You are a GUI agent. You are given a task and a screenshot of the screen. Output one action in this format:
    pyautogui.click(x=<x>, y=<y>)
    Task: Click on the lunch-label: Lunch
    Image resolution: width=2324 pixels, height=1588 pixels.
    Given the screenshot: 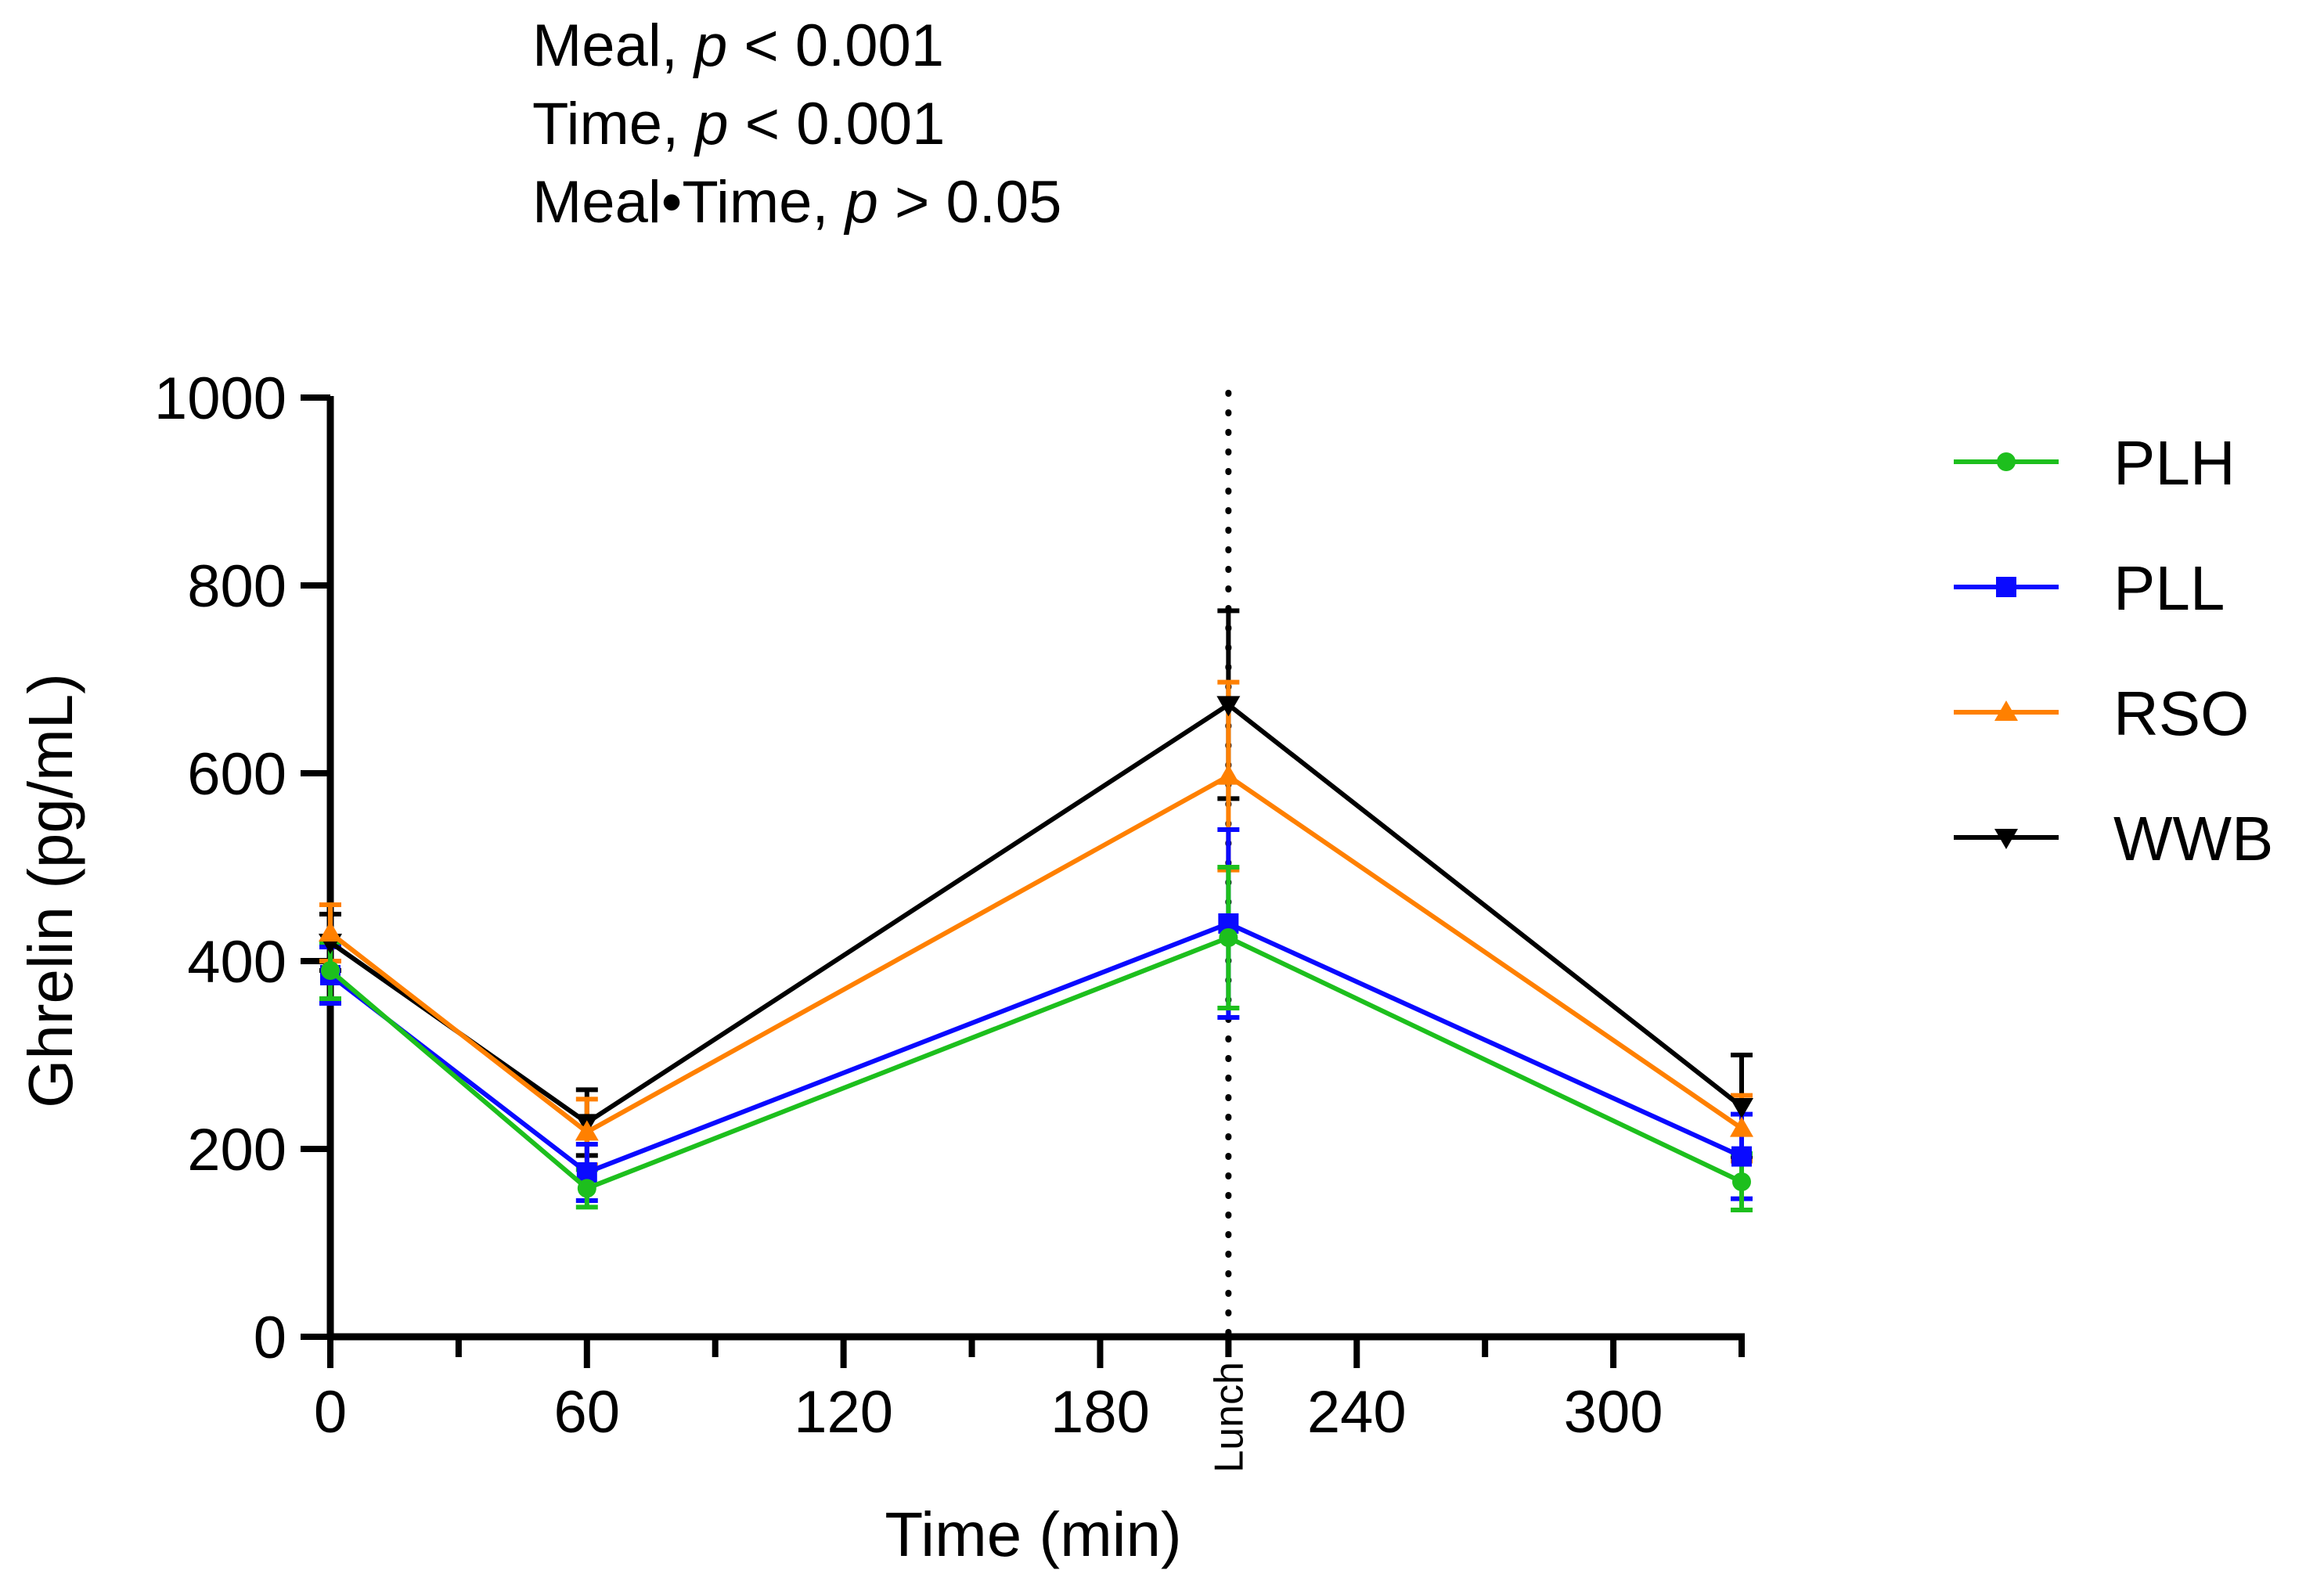 What is the action you would take?
    pyautogui.click(x=1229, y=1417)
    